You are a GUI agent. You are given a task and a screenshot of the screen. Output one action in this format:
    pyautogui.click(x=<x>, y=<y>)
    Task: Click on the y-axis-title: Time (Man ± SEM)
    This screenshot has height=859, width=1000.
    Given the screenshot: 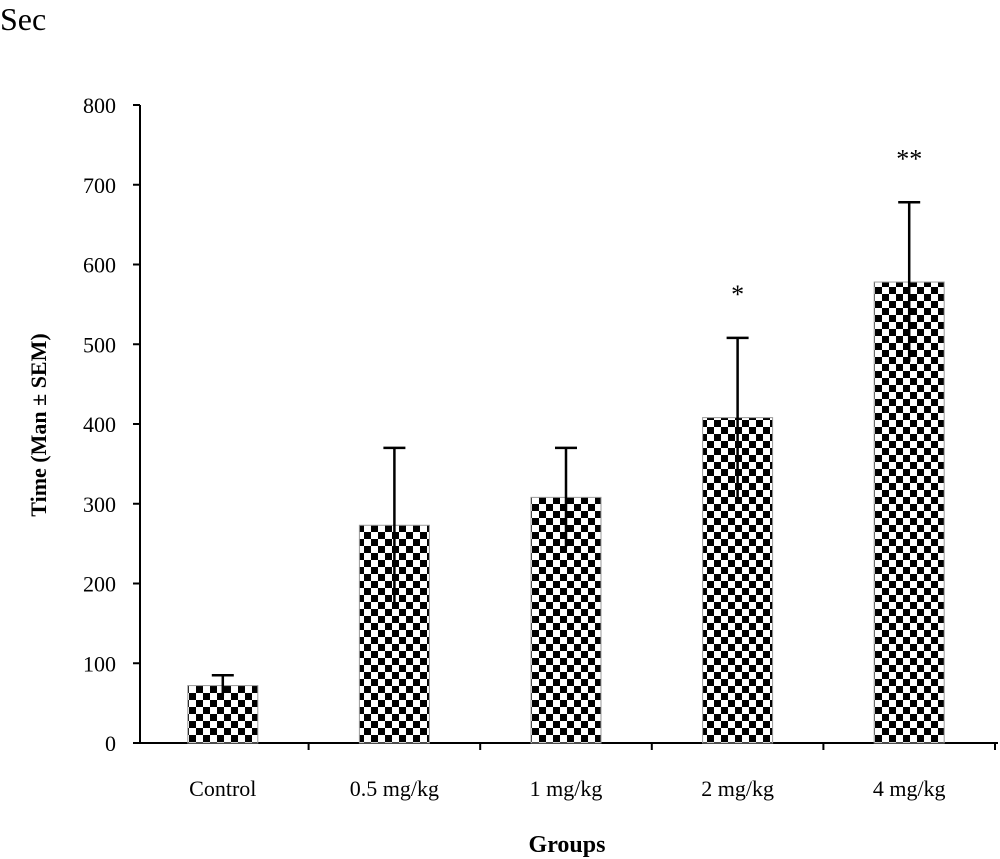 What is the action you would take?
    pyautogui.click(x=38, y=424)
    